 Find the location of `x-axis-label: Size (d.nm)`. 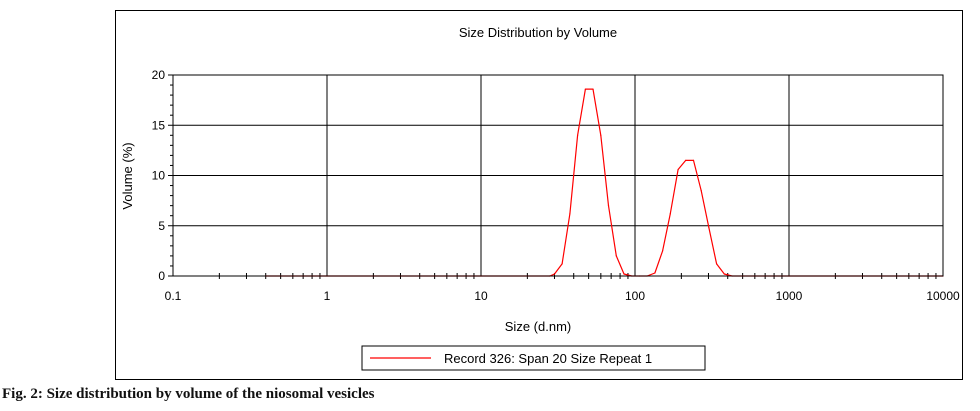

x-axis-label: Size (d.nm) is located at coordinates (538, 326).